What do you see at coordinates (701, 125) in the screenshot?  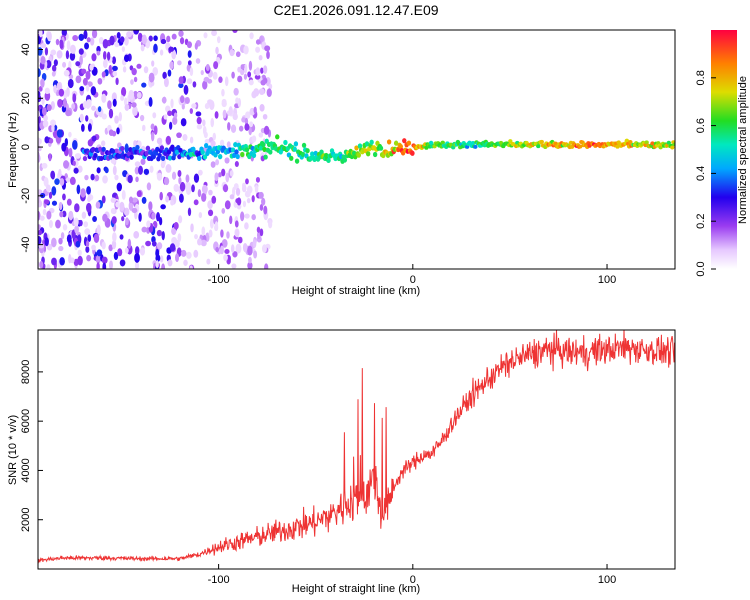 I see `colorbar-tick-label: 0.6` at bounding box center [701, 125].